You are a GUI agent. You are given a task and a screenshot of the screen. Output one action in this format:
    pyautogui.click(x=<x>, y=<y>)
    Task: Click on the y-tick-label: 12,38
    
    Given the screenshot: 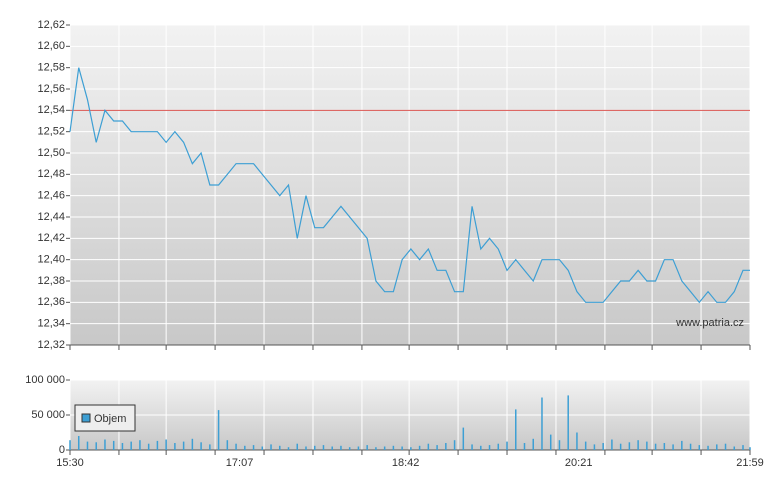 What is the action you would take?
    pyautogui.click(x=51, y=281)
    